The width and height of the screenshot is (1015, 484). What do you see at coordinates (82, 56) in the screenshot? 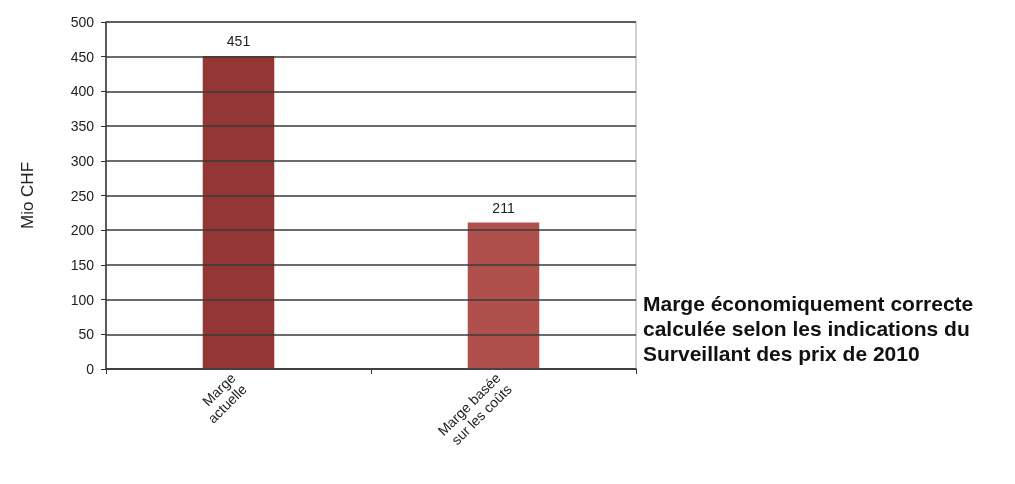
I see `y-tick-label: 450` at bounding box center [82, 56].